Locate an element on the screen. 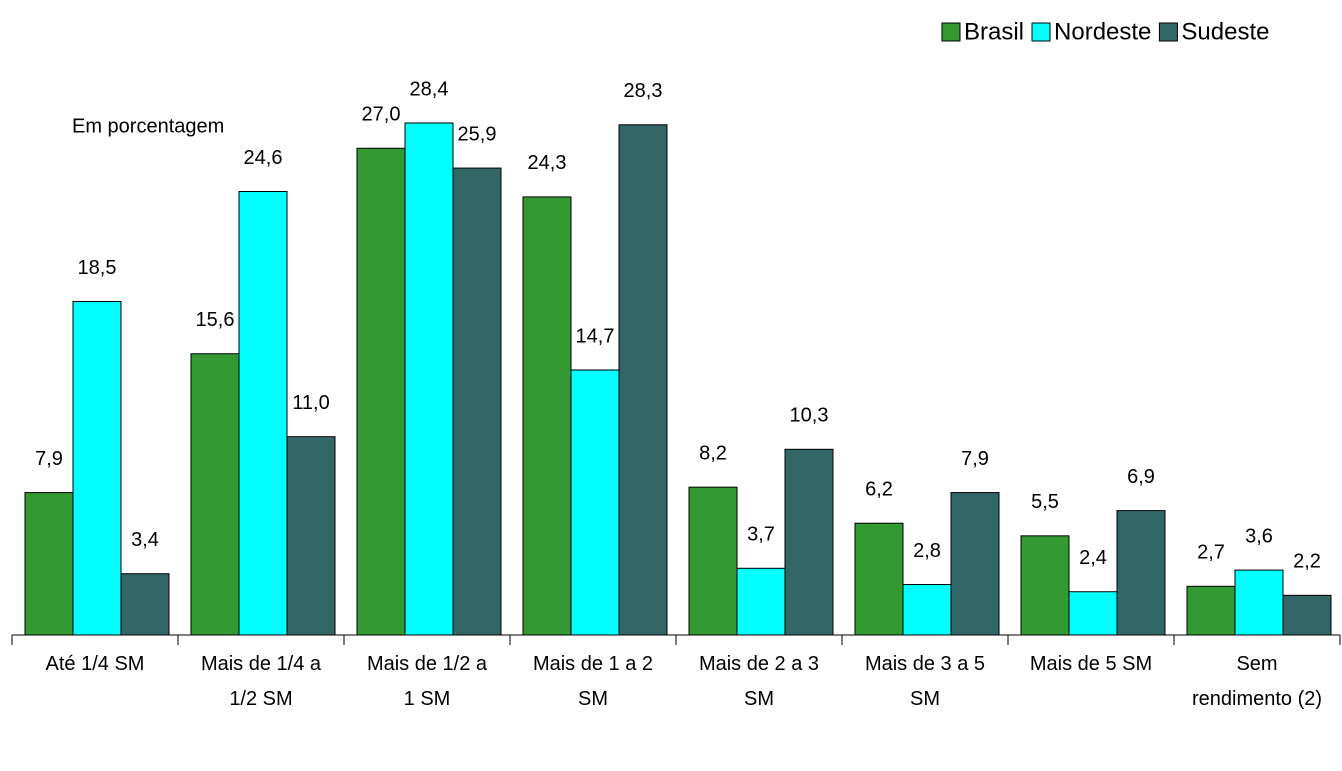 This screenshot has height=771, width=1342. x-tick-label: Mais de 1/2 a 1 SM is located at coordinates (427, 681).